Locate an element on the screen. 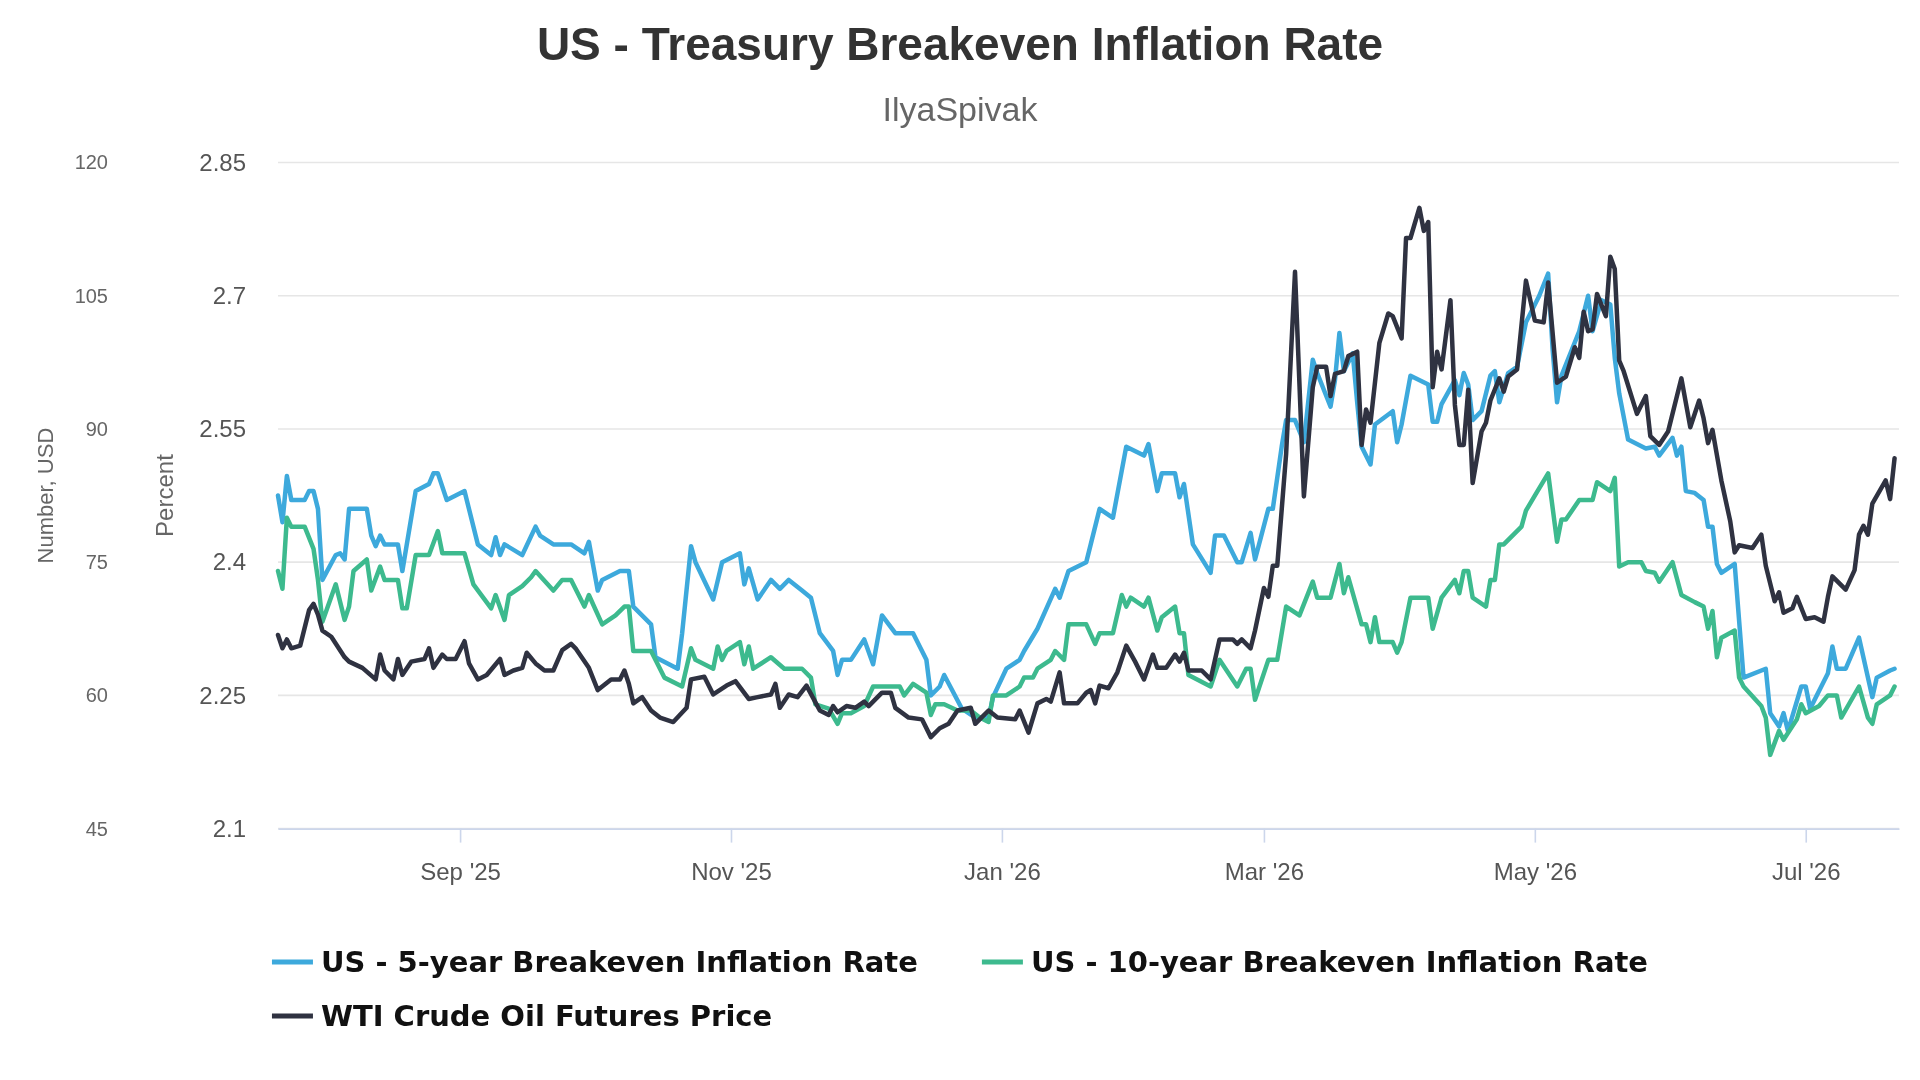 The height and width of the screenshot is (1080, 1920). x-tick-label: Jul '26 is located at coordinates (1806, 871).